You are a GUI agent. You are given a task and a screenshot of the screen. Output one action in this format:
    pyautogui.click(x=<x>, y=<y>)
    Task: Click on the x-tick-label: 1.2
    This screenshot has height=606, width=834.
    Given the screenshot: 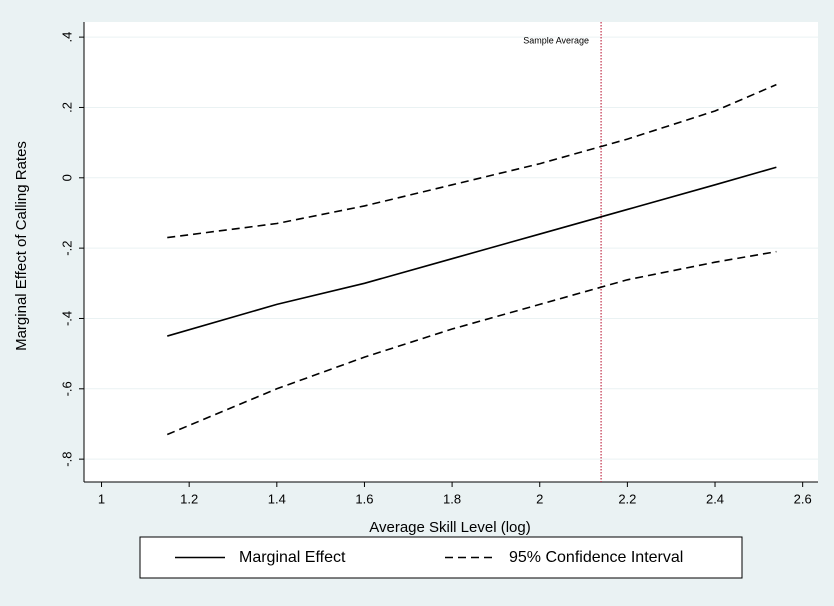 What is the action you would take?
    pyautogui.click(x=189, y=498)
    